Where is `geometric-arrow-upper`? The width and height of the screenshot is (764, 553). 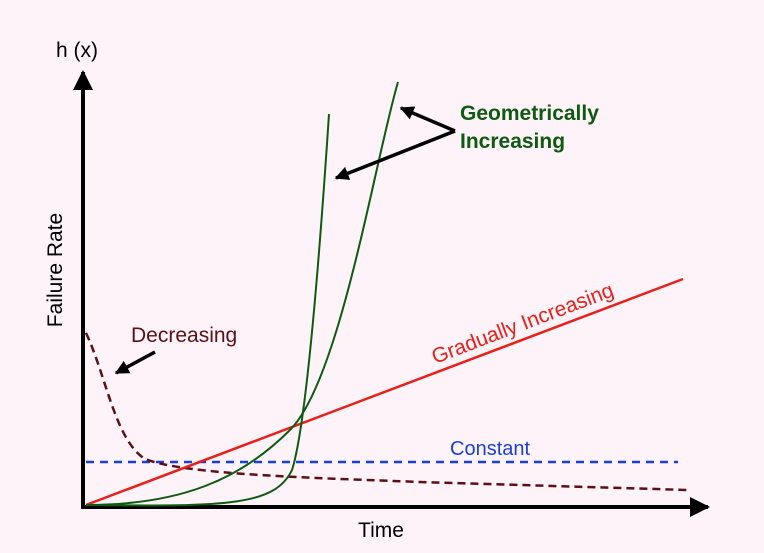 geometric-arrow-upper is located at coordinates (427, 119).